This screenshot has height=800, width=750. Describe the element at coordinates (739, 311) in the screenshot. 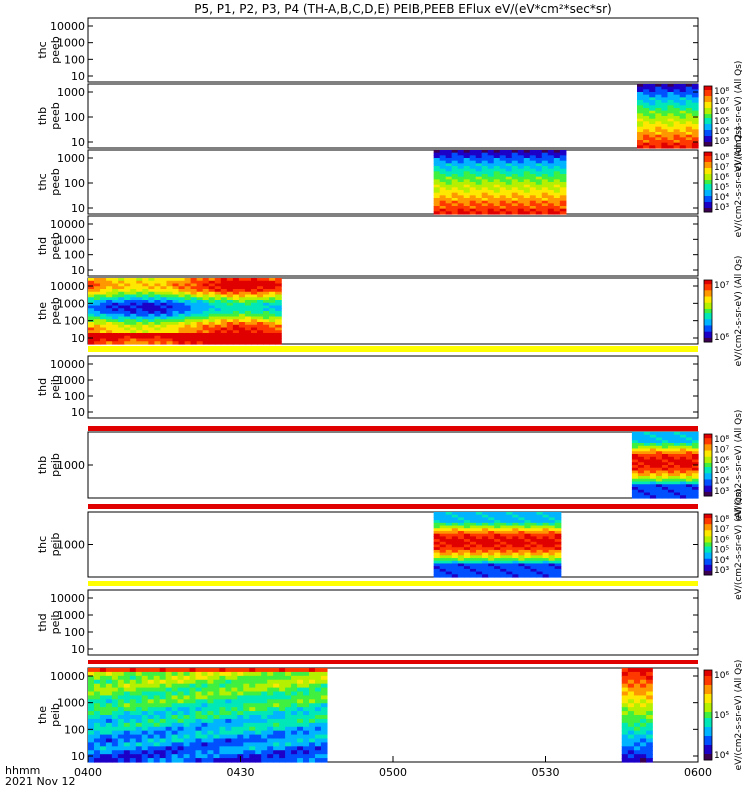

I see `colorbar-label: eV/(cm2-s-sr-eV) (All Qs)` at that location.